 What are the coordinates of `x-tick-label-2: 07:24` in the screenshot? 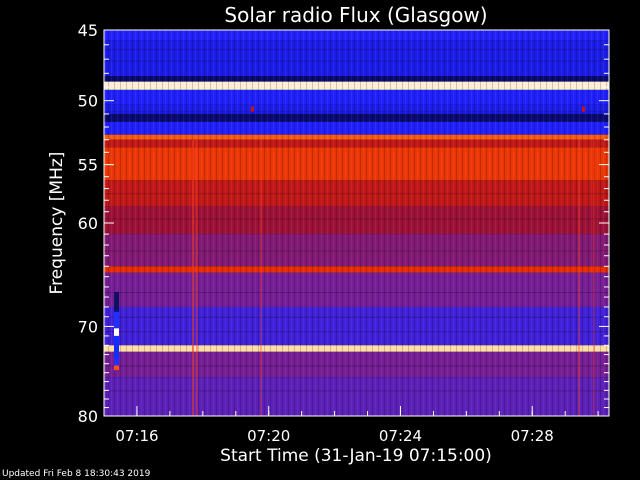 It's located at (400, 436).